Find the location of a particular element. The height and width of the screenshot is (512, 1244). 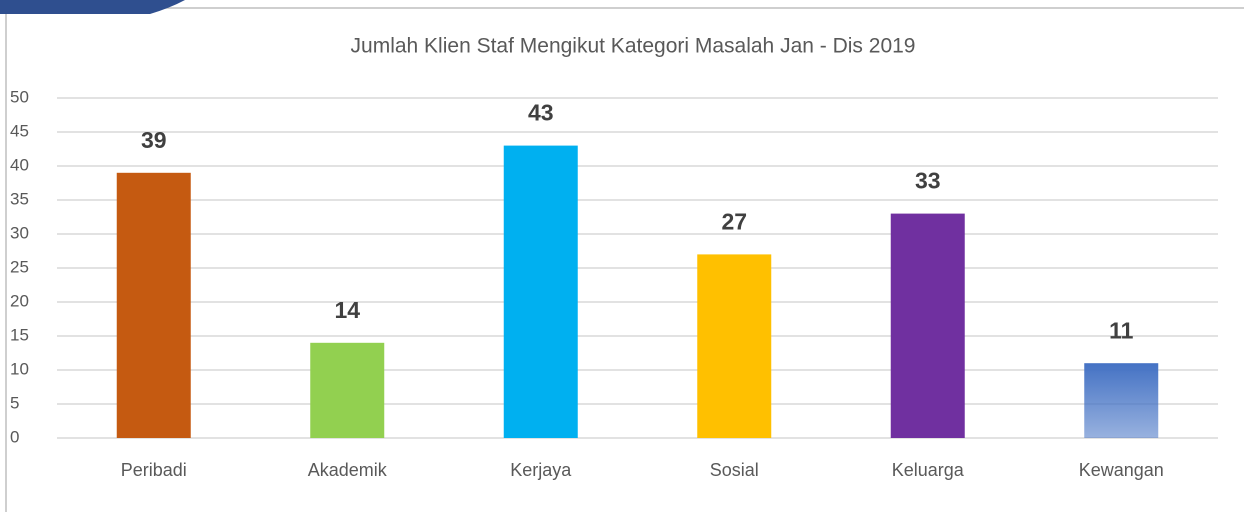

value-label: 11 is located at coordinates (1121, 330).